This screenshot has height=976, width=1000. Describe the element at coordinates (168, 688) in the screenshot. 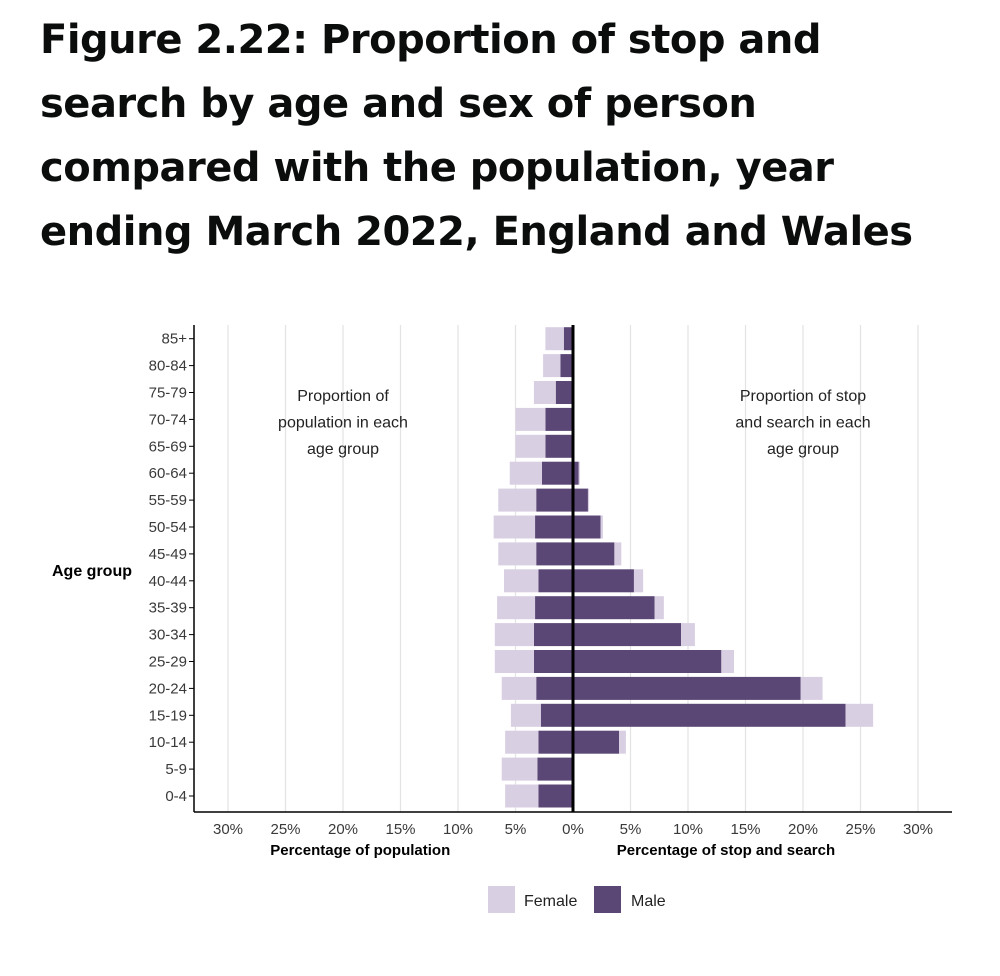

I see `y-tick-label: 20-24` at that location.